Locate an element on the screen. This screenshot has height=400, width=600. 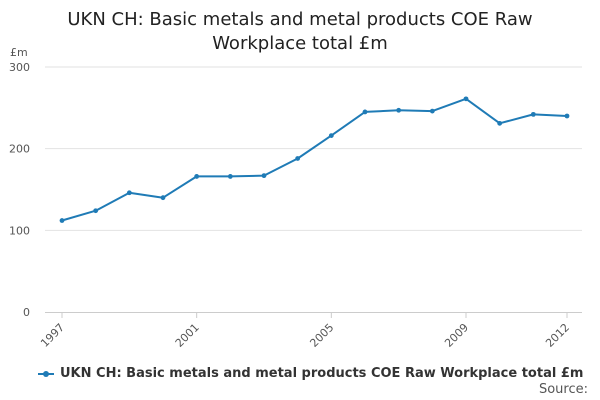
data-point-1997 is located at coordinates (62, 220).